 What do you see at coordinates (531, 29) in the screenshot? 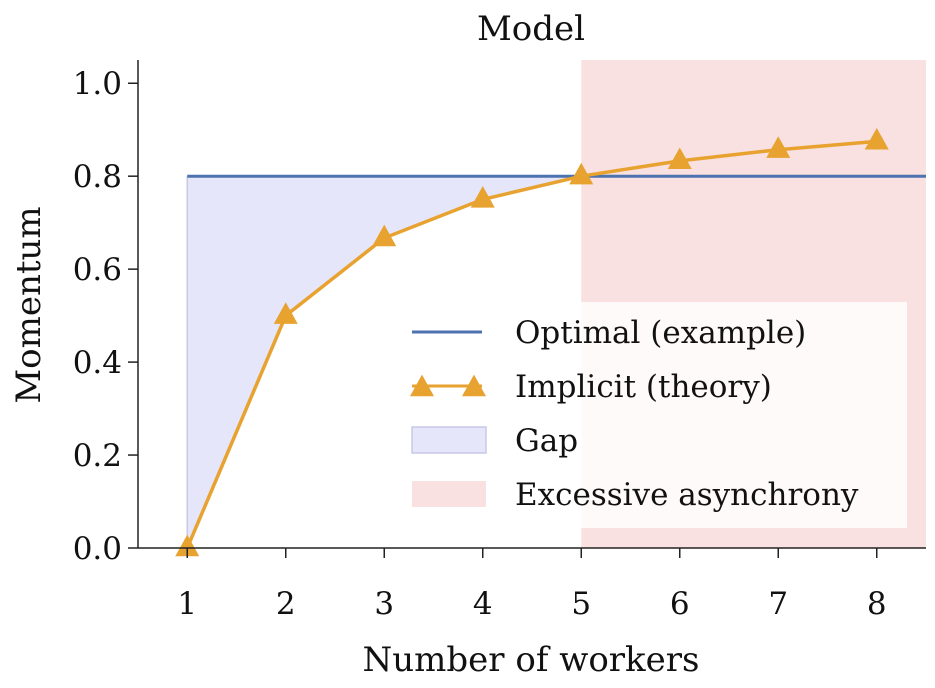
I see `chart-title: Model` at bounding box center [531, 29].